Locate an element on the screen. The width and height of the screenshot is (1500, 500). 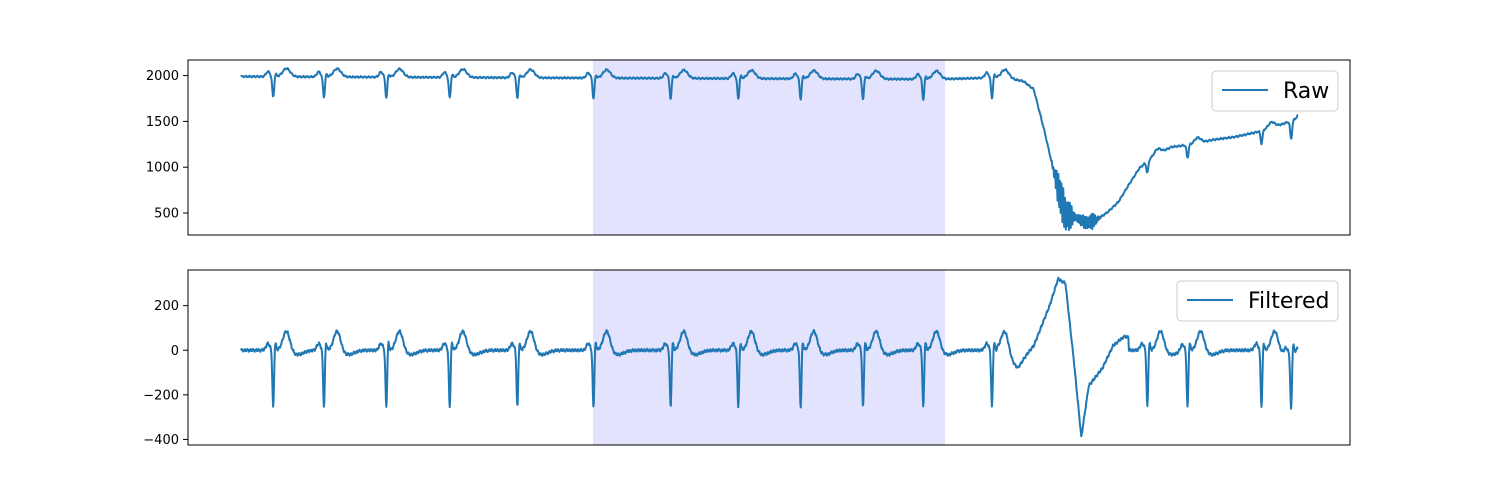
raw-legend-box is located at coordinates (1275, 91).